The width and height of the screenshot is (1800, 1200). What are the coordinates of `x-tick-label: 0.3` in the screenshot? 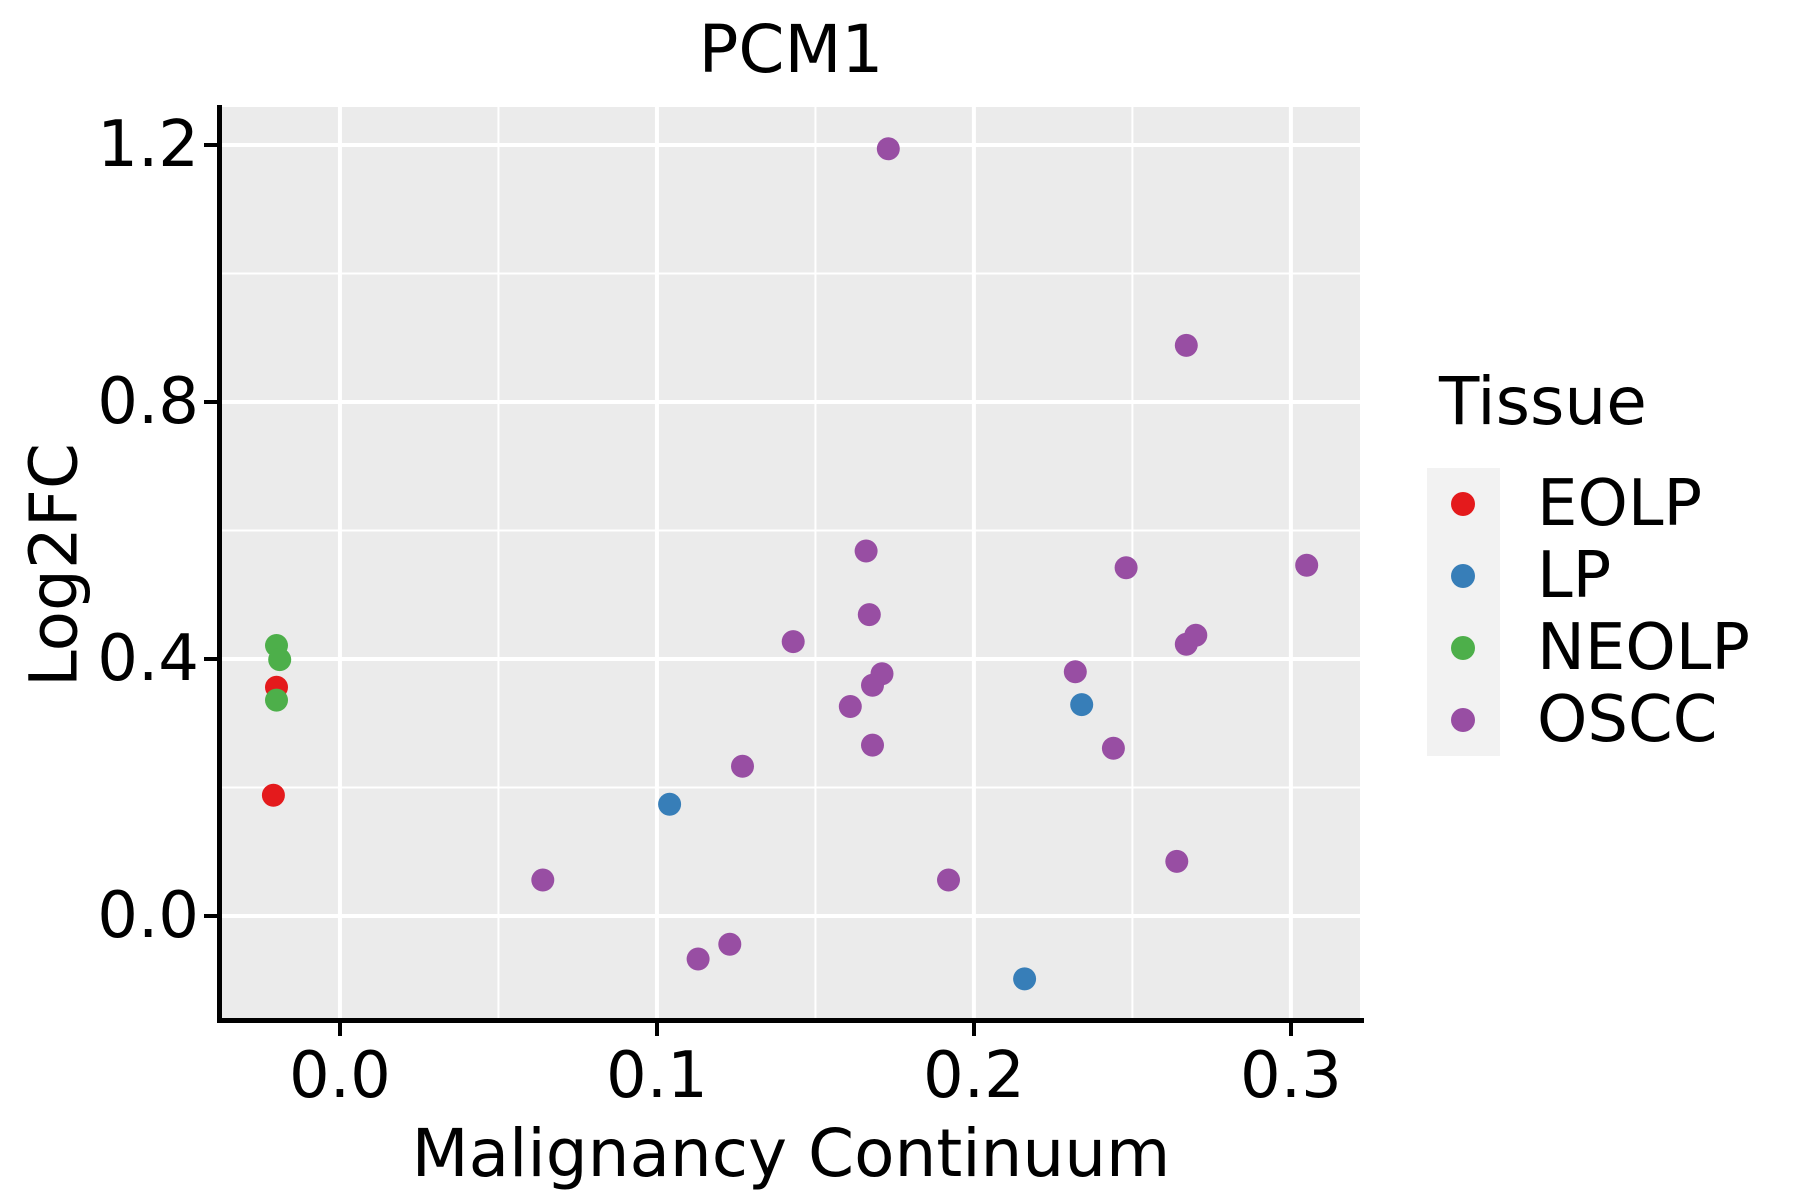 It's located at (1291, 1076).